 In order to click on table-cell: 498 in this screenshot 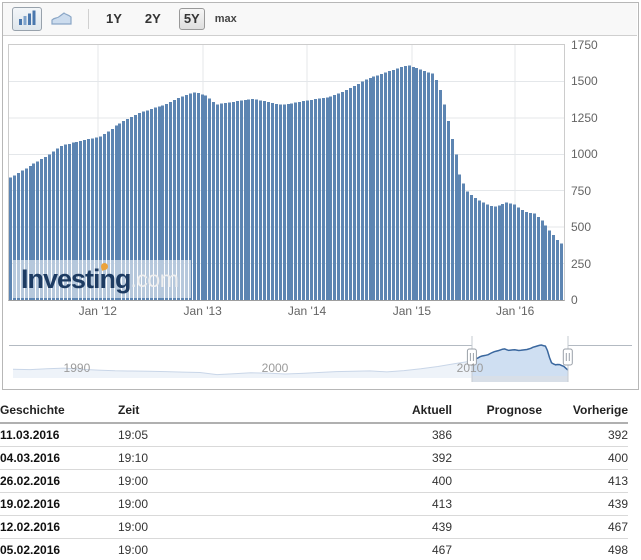, I will do `click(585, 549)`.